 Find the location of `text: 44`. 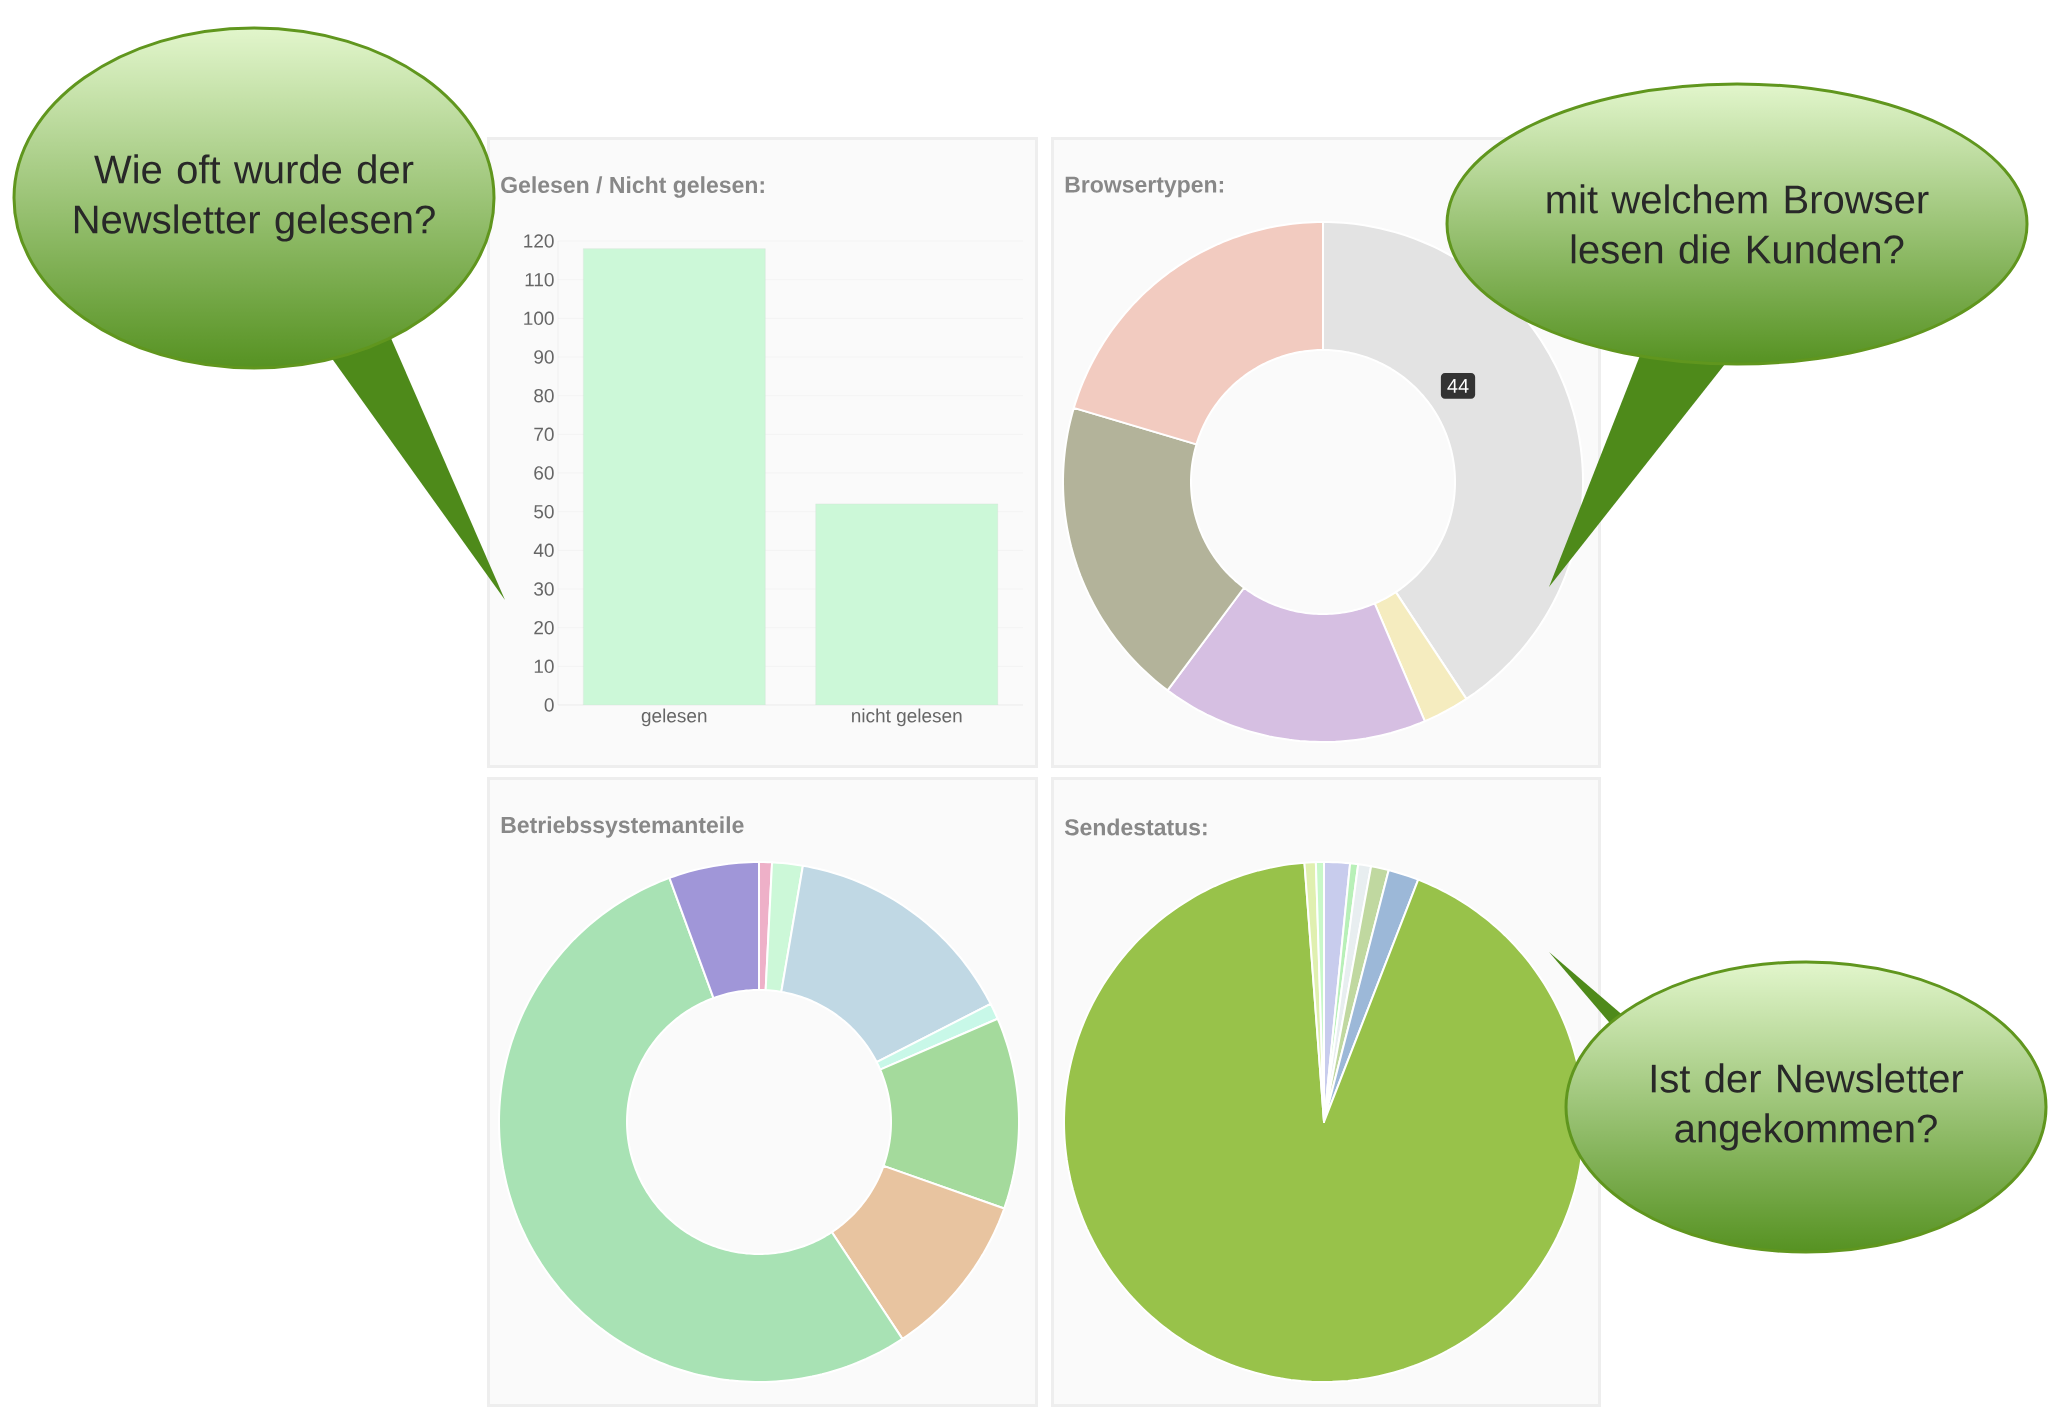

text: 44 is located at coordinates (1458, 386).